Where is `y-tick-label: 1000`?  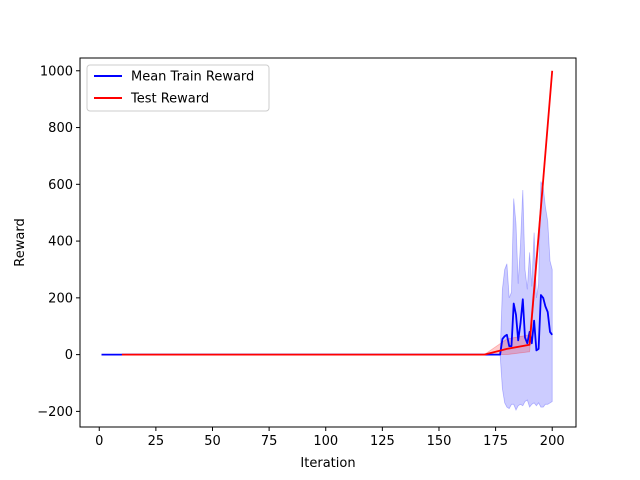 y-tick-label: 1000 is located at coordinates (56, 71).